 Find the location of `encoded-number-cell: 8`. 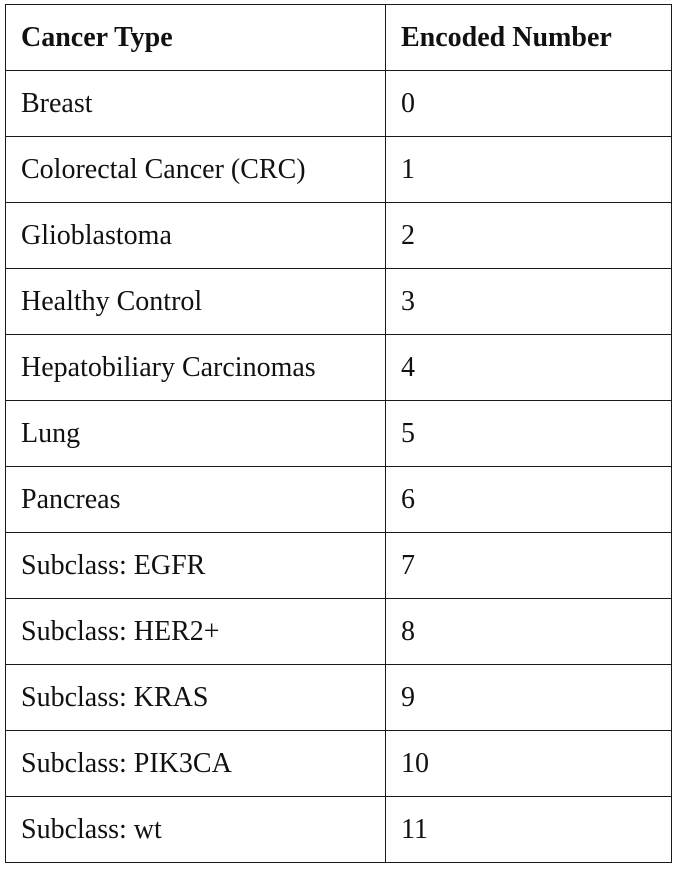

encoded-number-cell: 8 is located at coordinates (528, 631).